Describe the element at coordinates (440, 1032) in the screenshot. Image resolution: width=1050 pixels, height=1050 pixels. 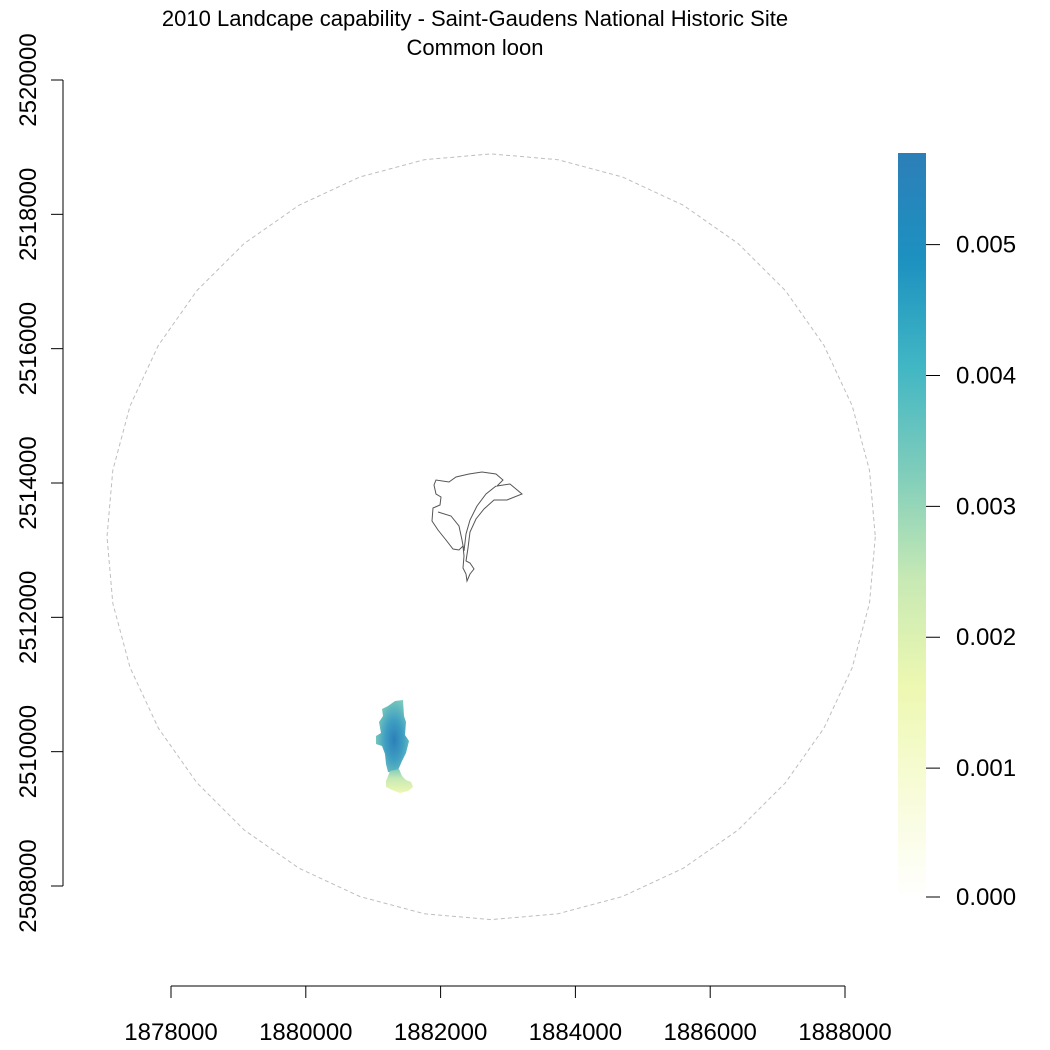
I see `x-tick-label: 1882000` at that location.